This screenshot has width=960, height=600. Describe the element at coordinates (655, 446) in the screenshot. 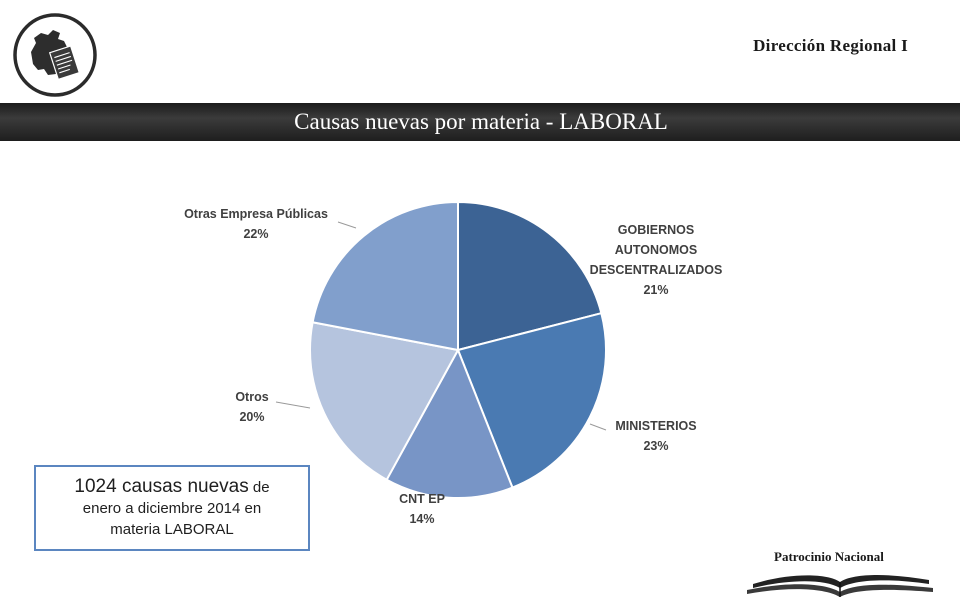

I see `slice-value-label: 23%` at that location.